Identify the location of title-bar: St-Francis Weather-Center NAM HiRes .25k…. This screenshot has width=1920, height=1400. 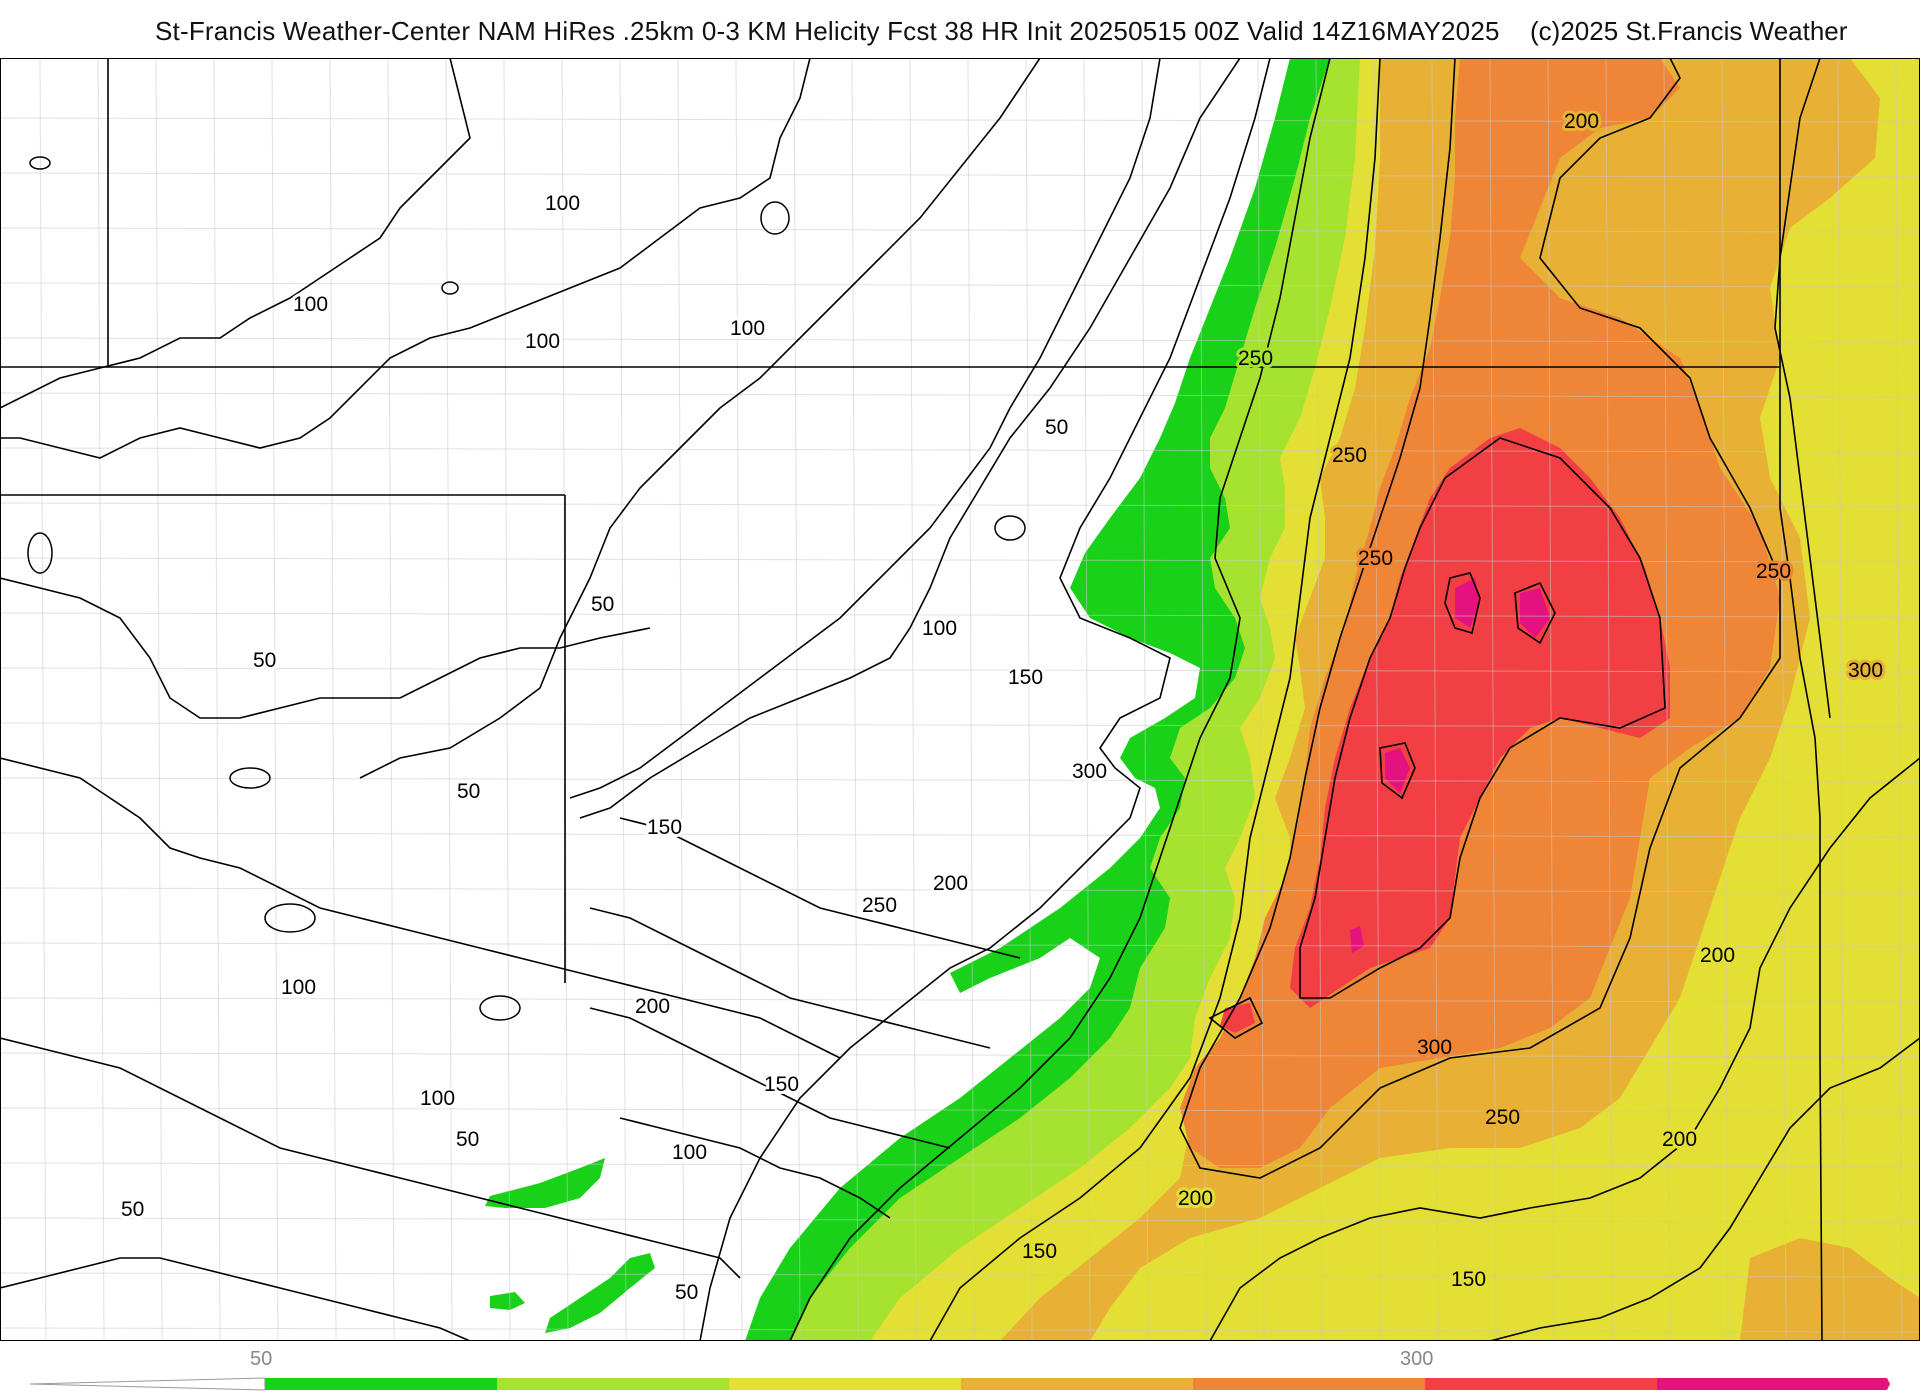
(960, 29).